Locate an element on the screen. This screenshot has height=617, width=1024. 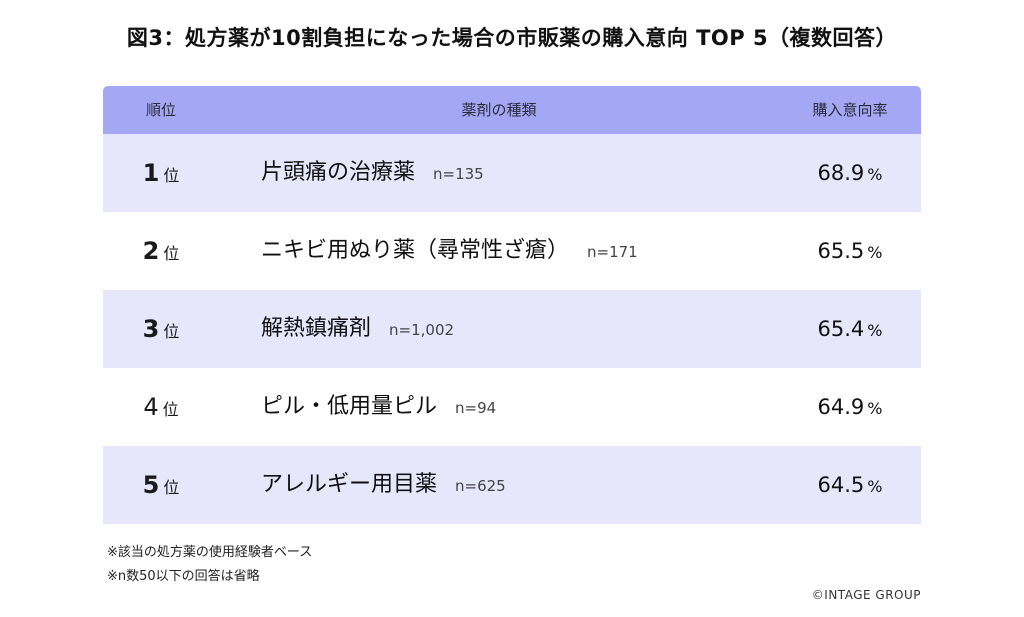
table-row: 4 位 ピル・低用量ピル n=94 64.9% is located at coordinates (512, 407).